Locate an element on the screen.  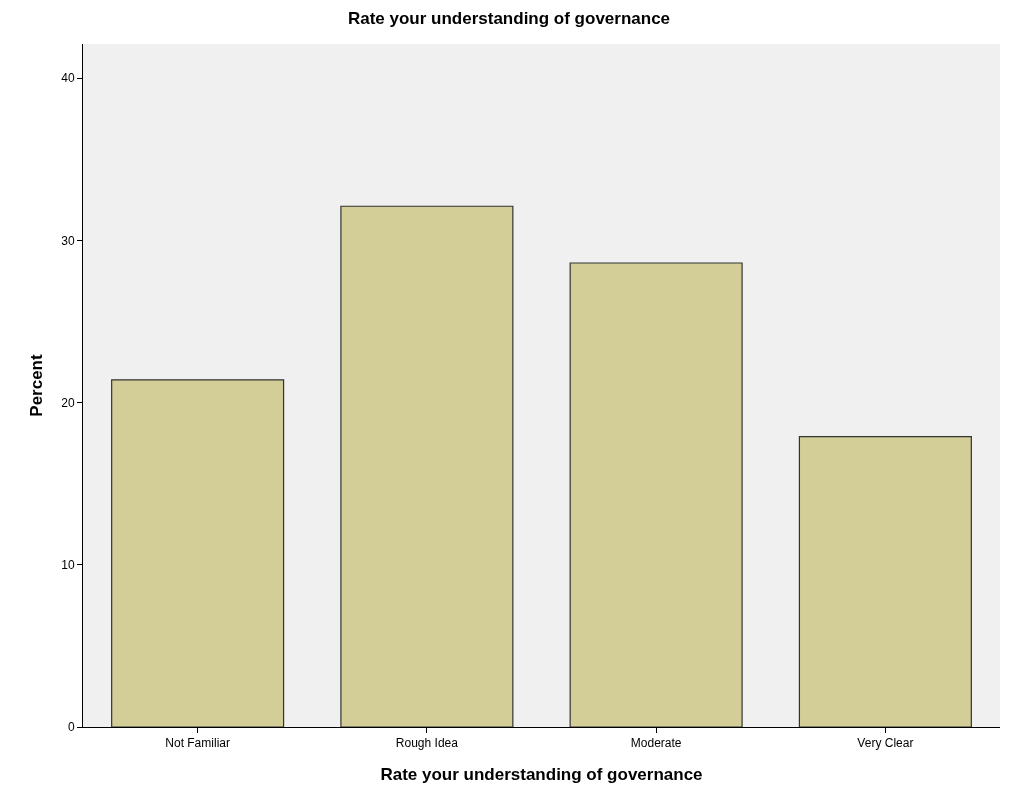
y-tick-label: 10 is located at coordinates (68, 564).